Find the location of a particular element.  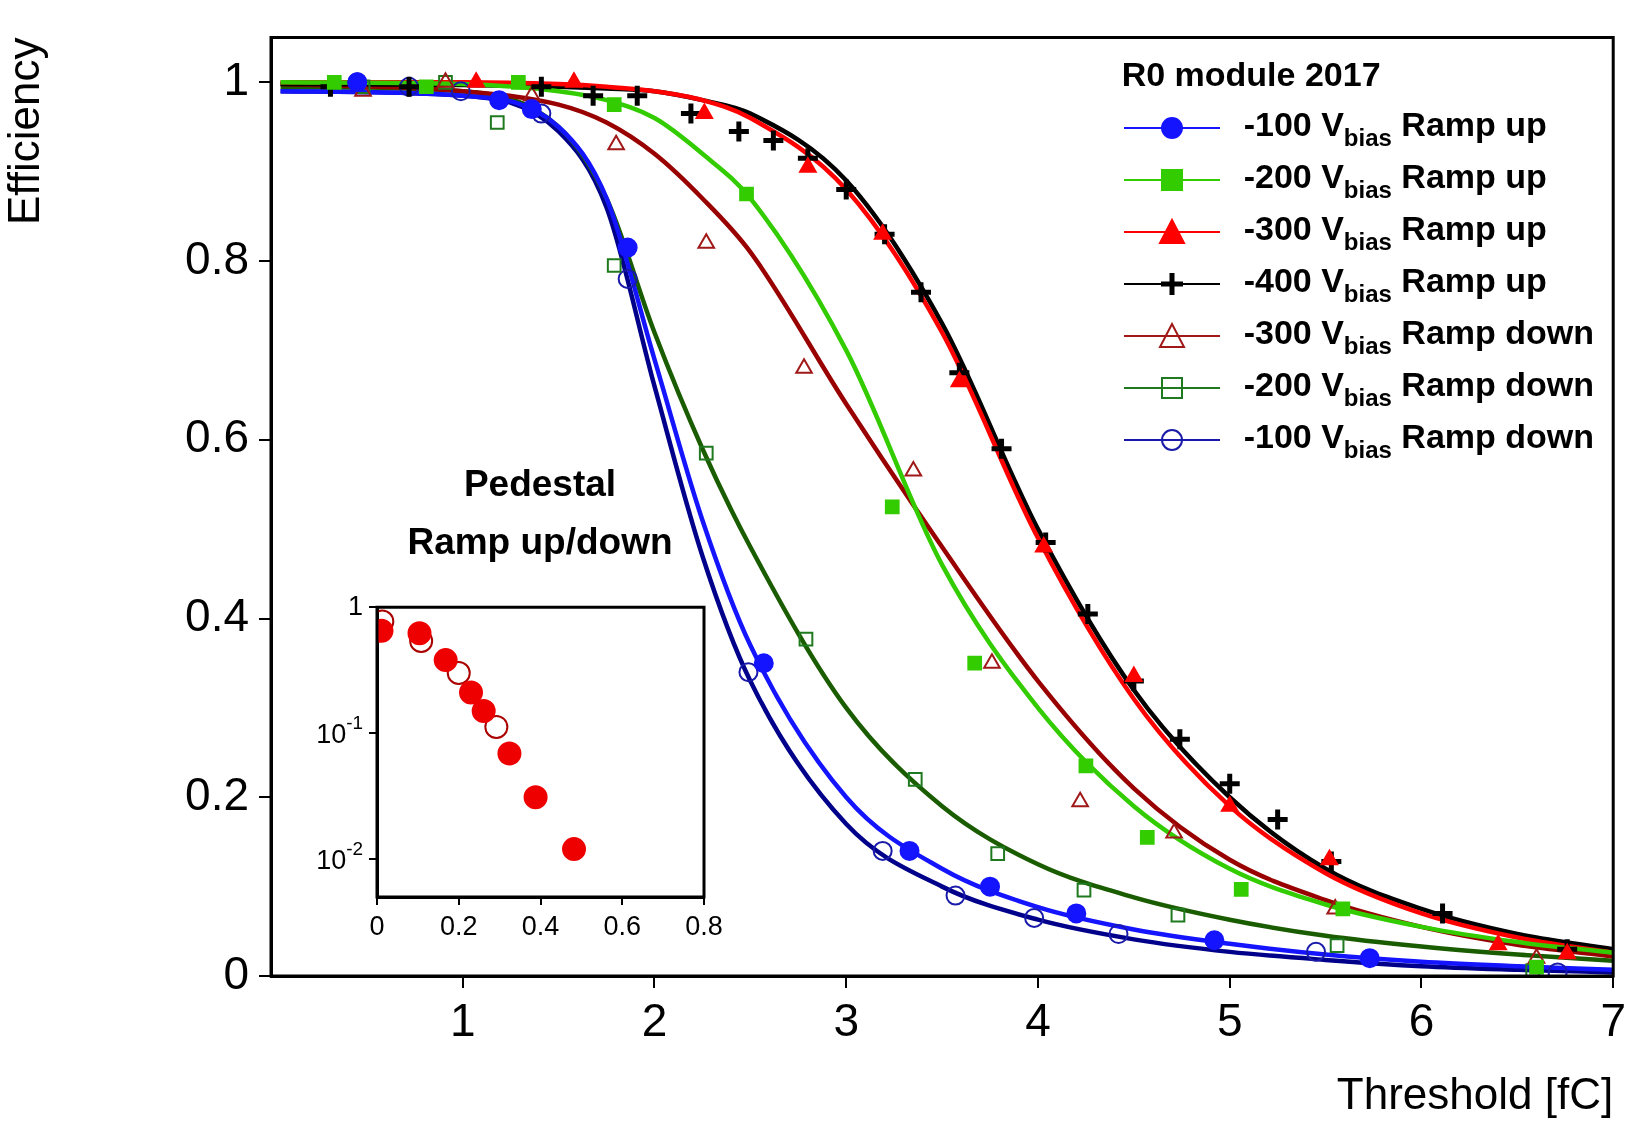

legend-label: -200 V$_{bias}$ Ramp down is located at coordinates (1418, 388).